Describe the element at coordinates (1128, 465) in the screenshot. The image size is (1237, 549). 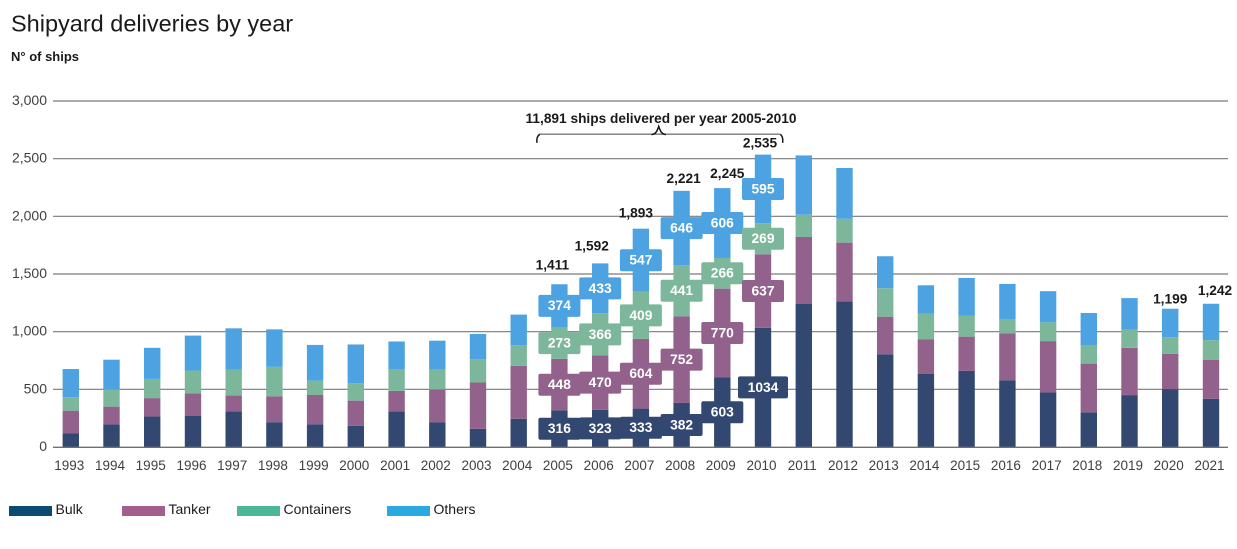
I see `svg-text: 2019` at that location.